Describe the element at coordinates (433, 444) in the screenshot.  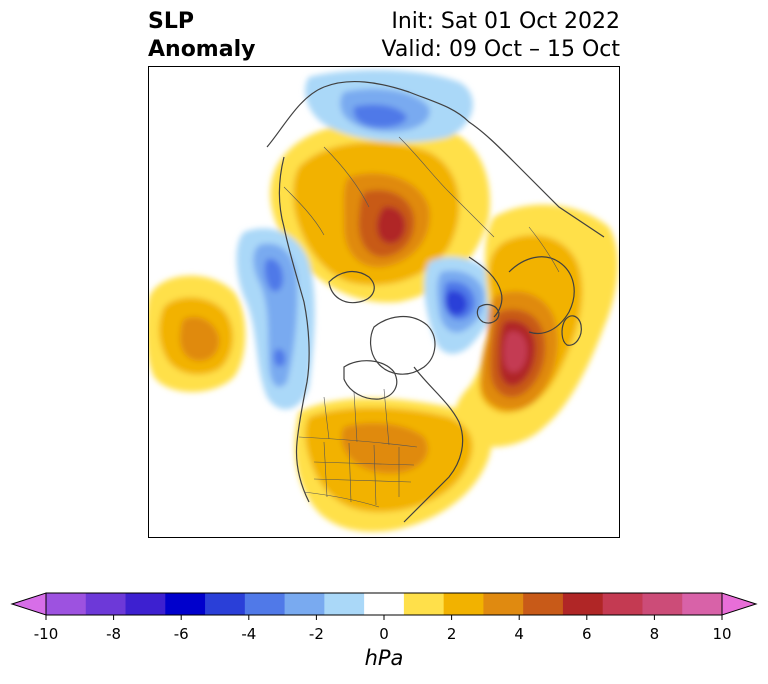
I see `coastline-north-america-east` at that location.